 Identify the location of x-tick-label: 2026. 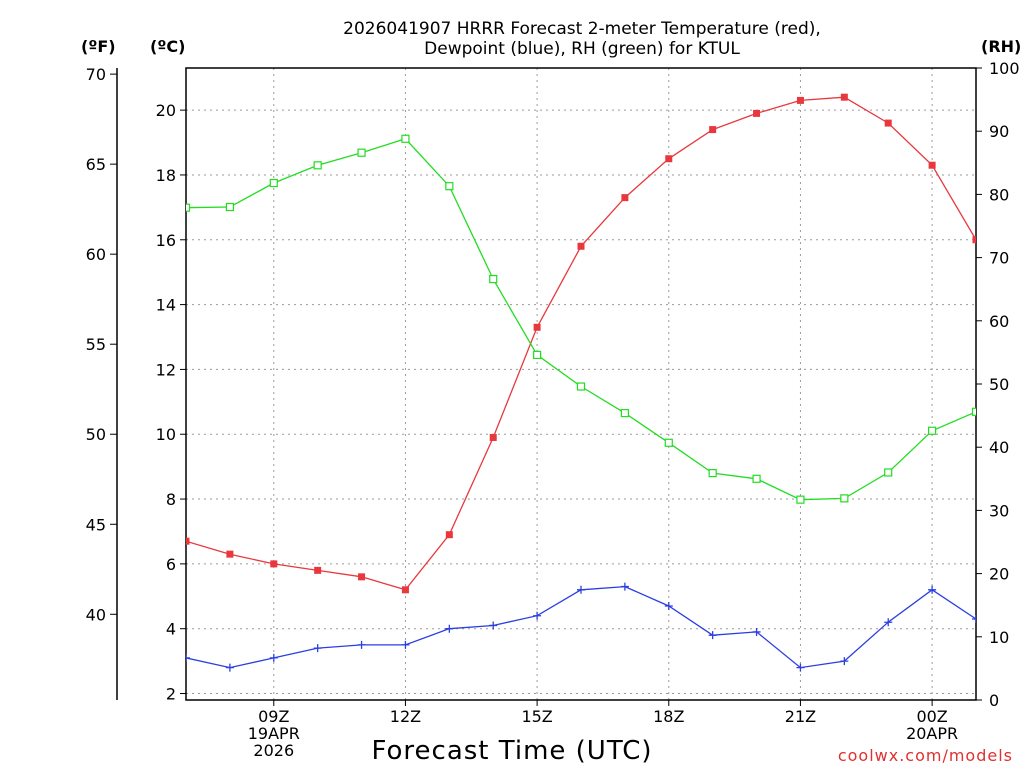
(273, 750).